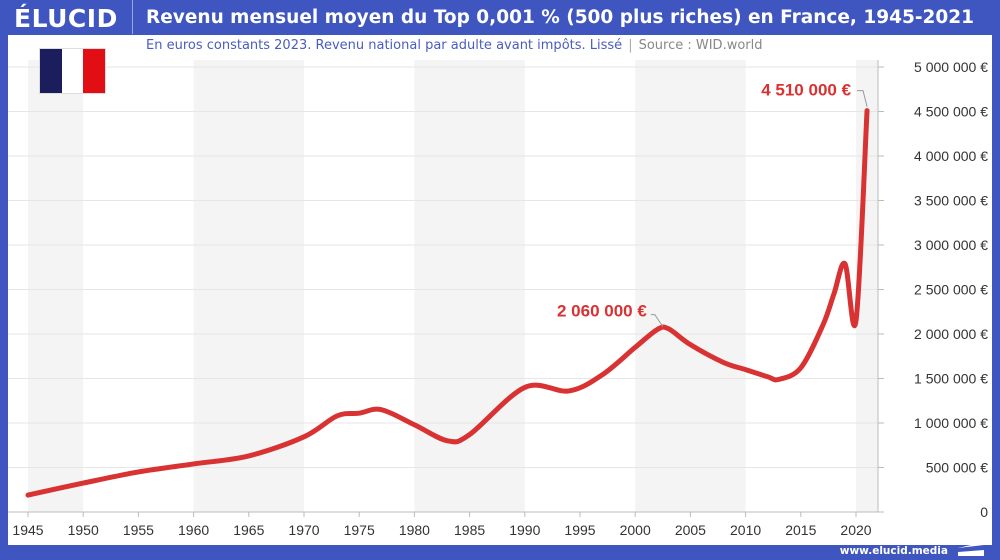 The width and height of the screenshot is (1000, 560). What do you see at coordinates (800, 530) in the screenshot?
I see `x-tick-label: 2015` at bounding box center [800, 530].